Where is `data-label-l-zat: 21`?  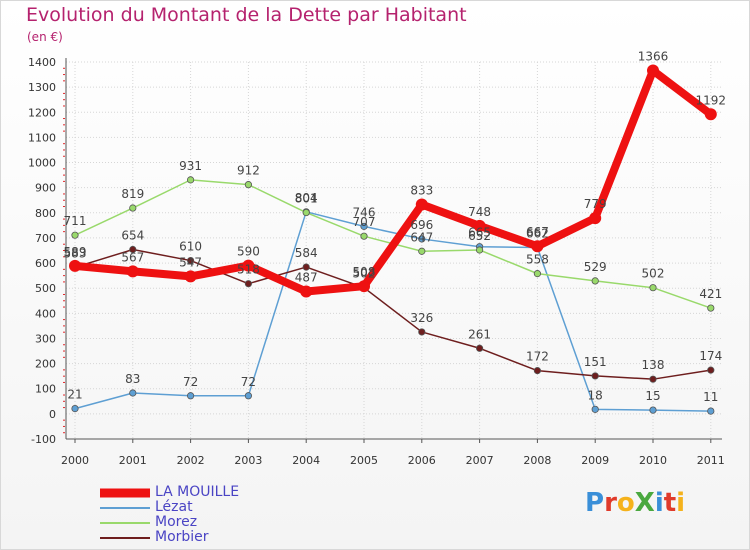 data-label-l-zat: 21 is located at coordinates (74, 395).